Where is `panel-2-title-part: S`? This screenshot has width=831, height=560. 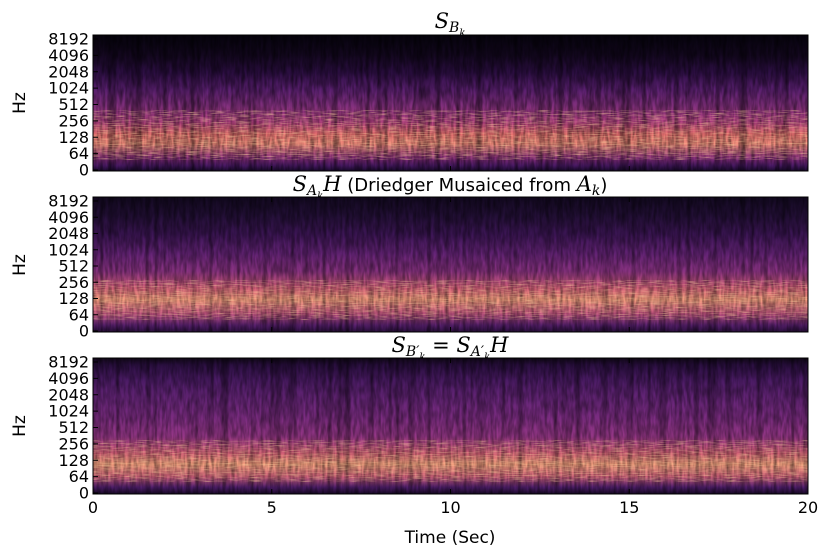 panel-2-title-part: S is located at coordinates (300, 184).